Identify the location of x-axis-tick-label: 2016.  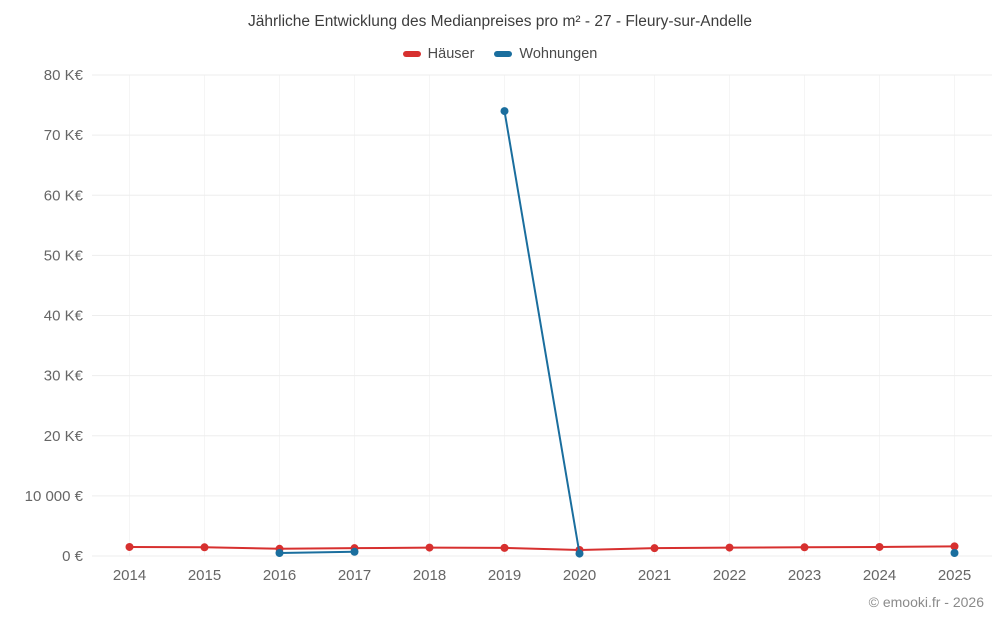
(279, 575).